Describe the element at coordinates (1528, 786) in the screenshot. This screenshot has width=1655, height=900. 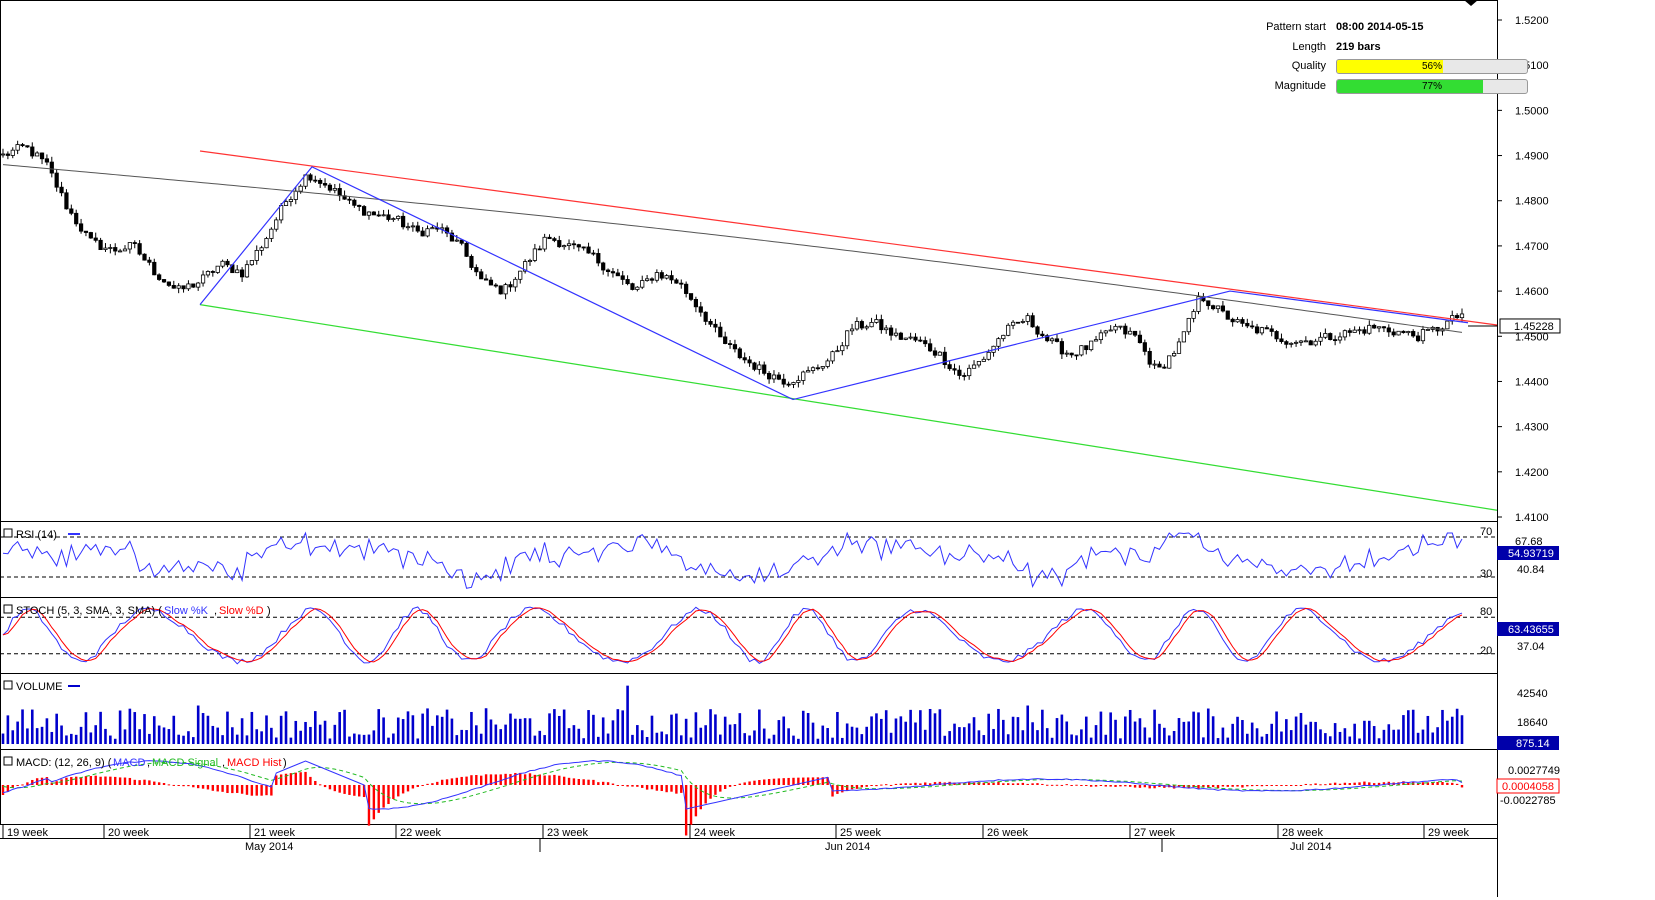
I see `macd-current-box` at that location.